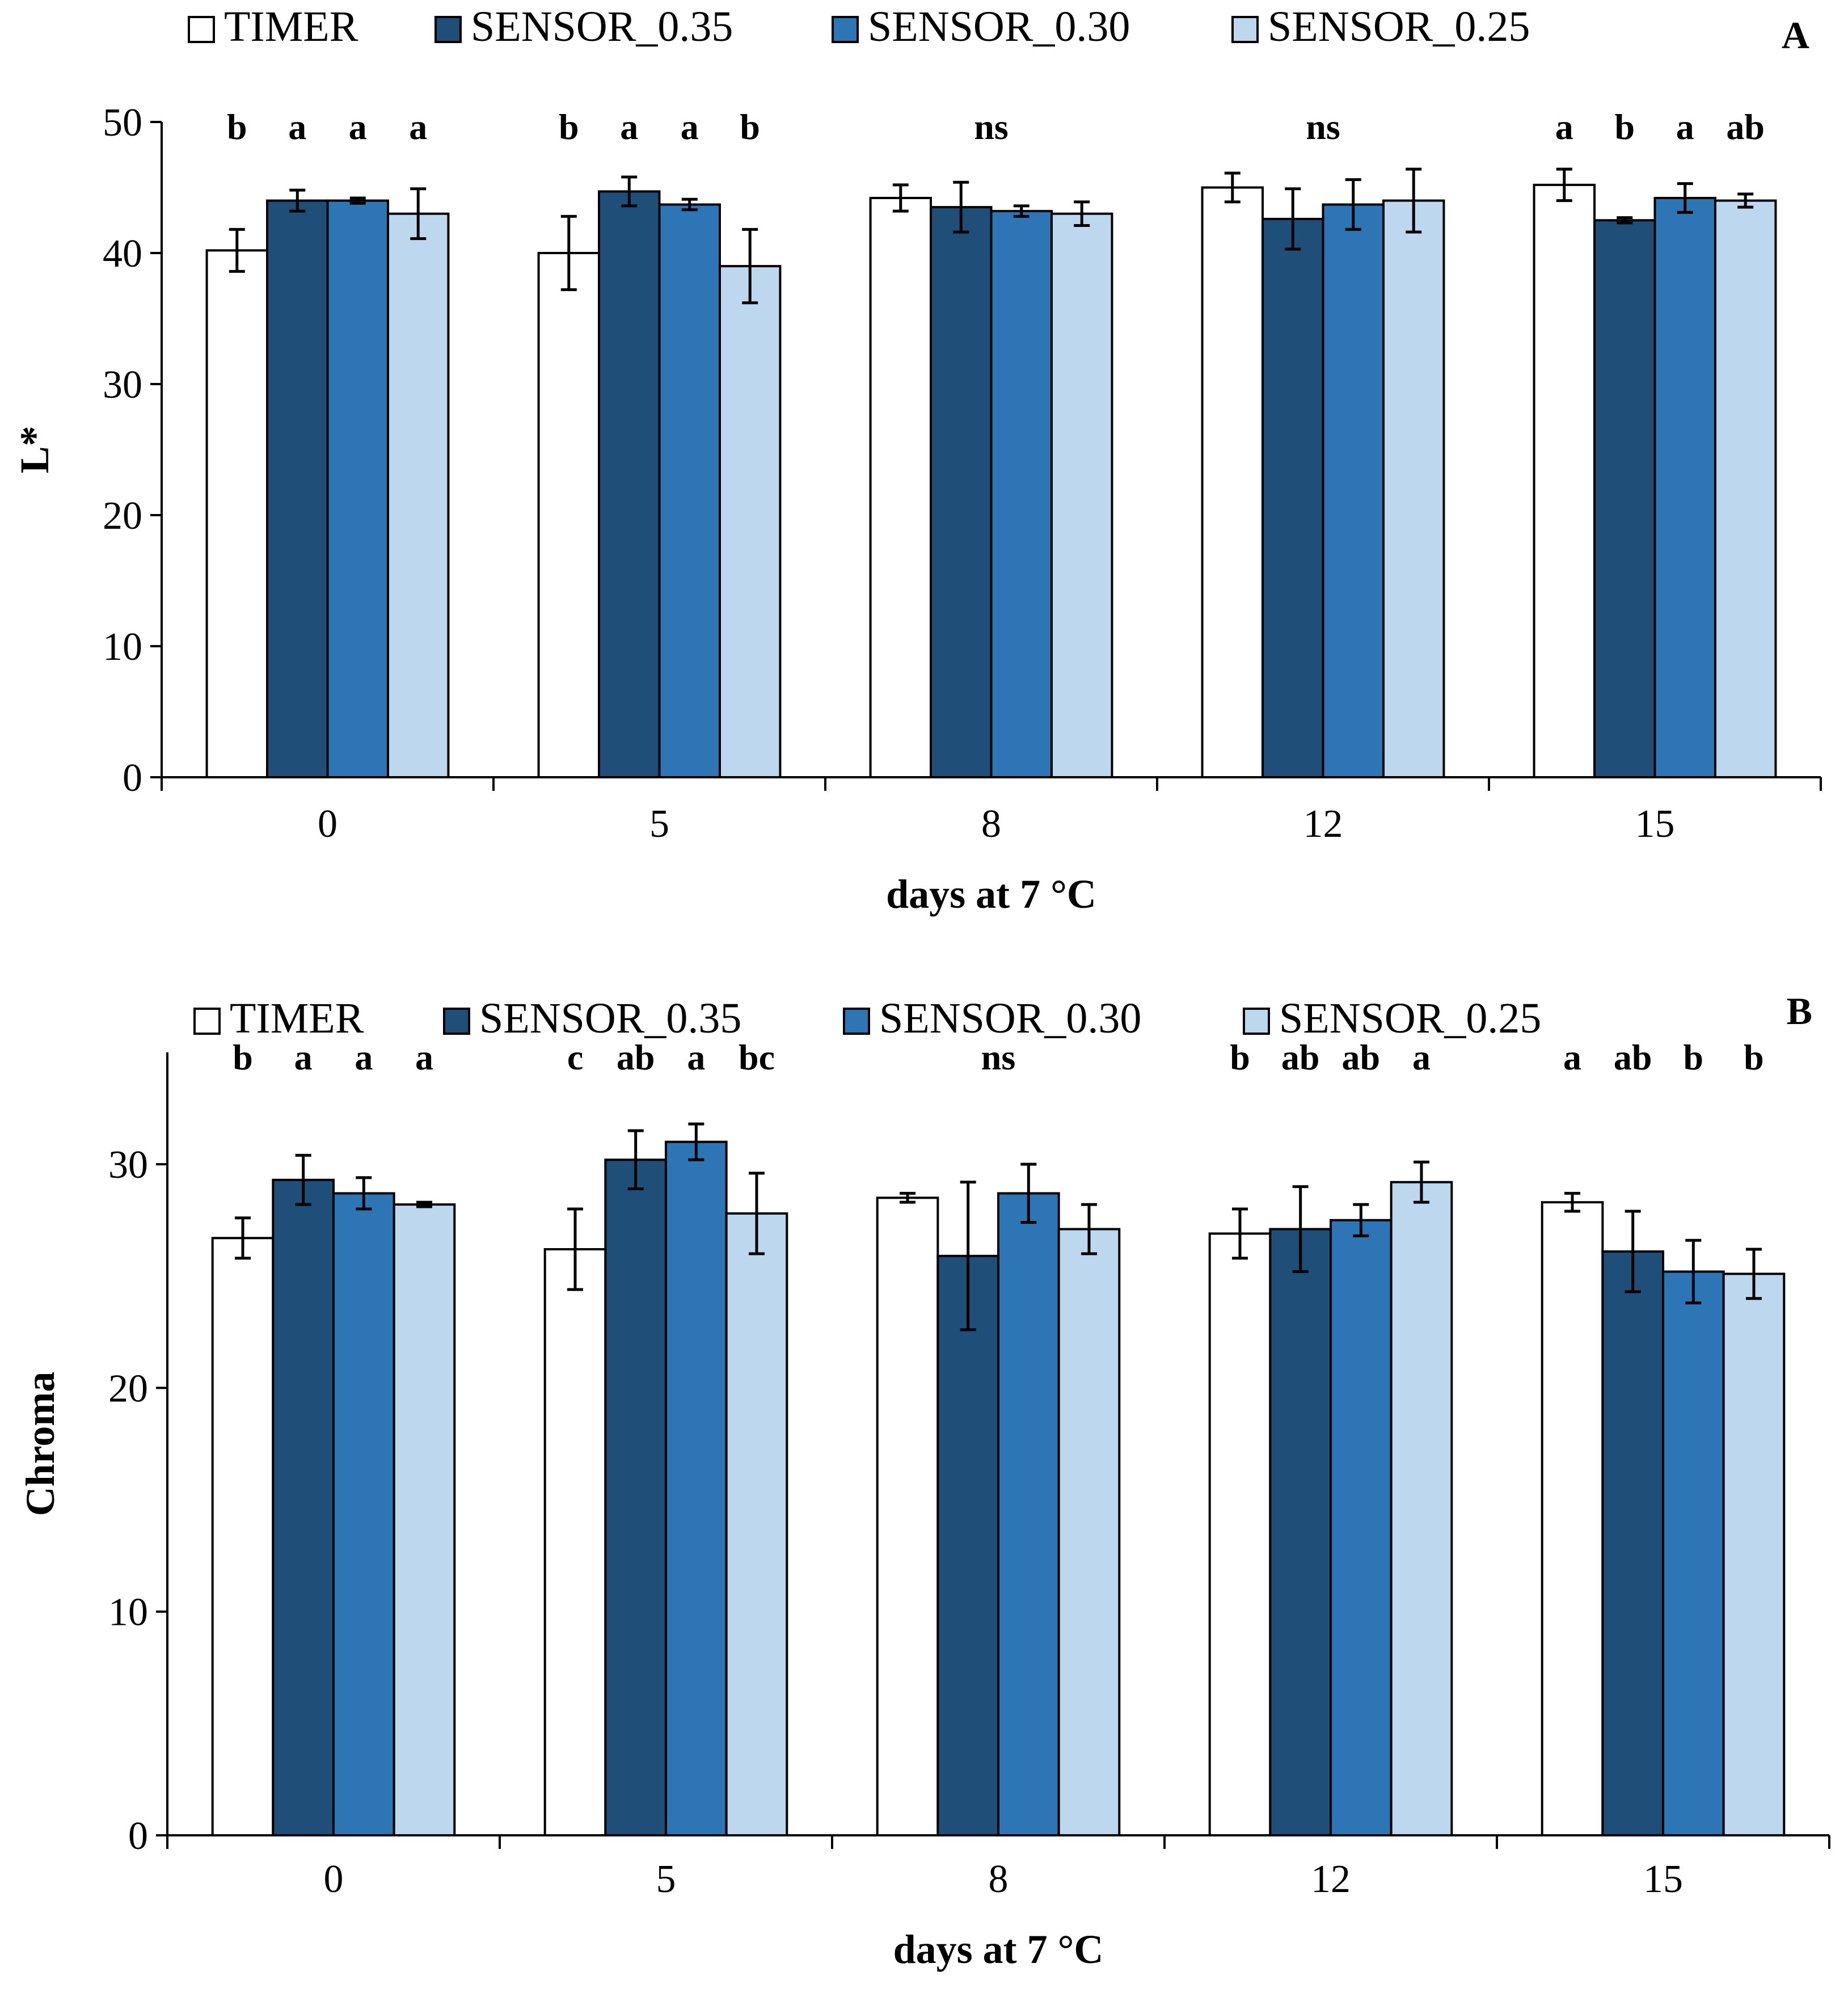  Describe the element at coordinates (122, 385) in the screenshot. I see `y-tick-label: 30` at that location.